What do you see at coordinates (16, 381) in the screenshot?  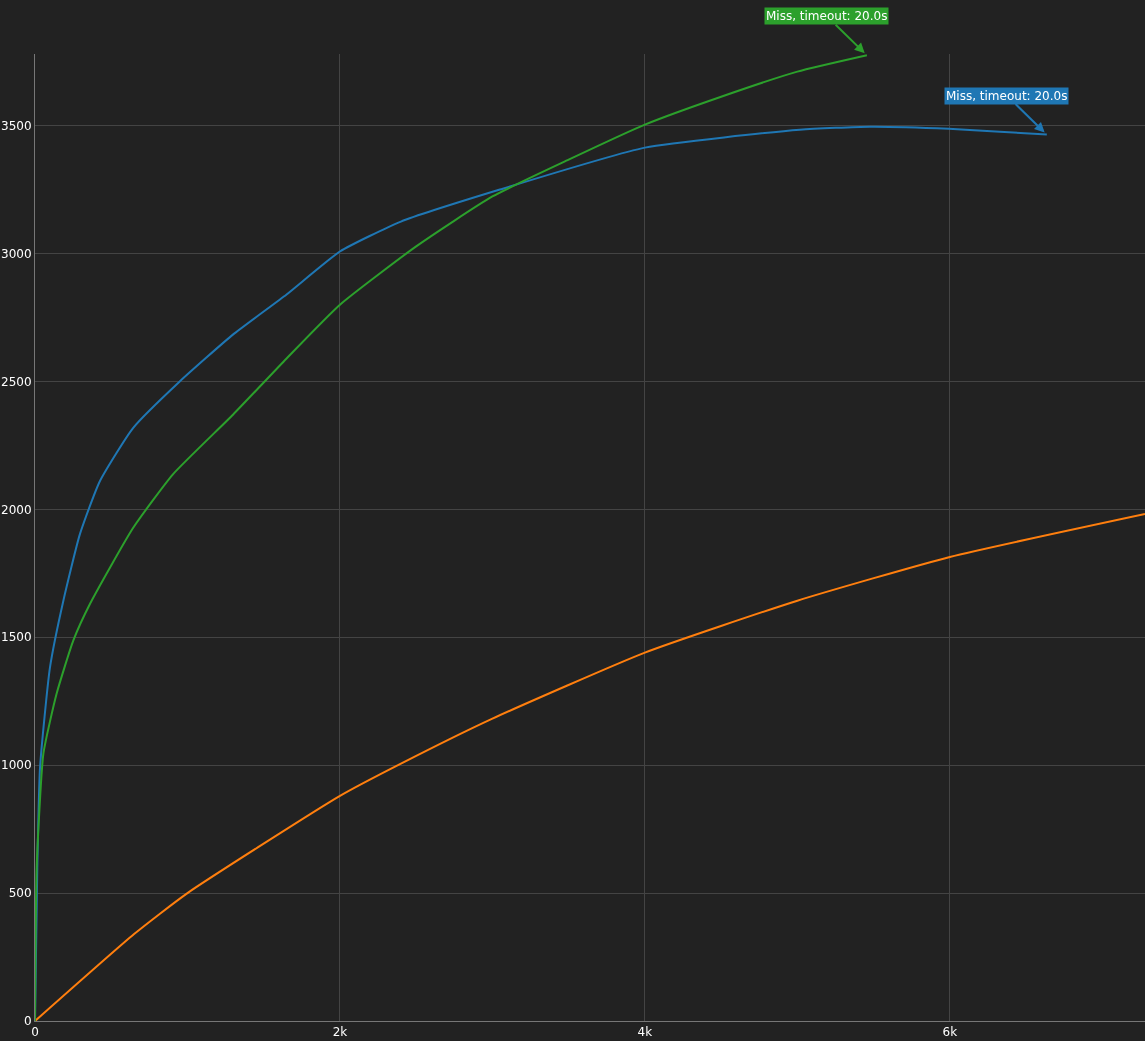 I see `y-tick-label: 2500` at bounding box center [16, 381].